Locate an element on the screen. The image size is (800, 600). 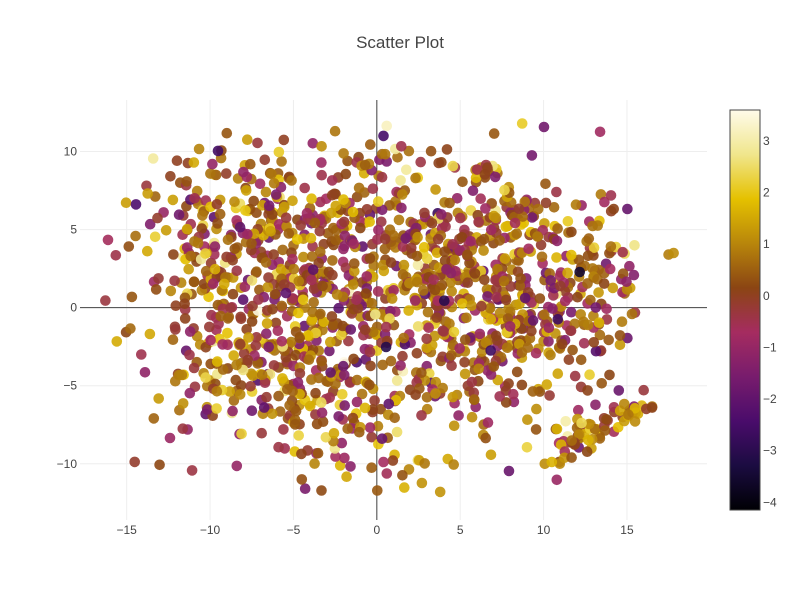
y-tick-label: 10 is located at coordinates (71, 152).